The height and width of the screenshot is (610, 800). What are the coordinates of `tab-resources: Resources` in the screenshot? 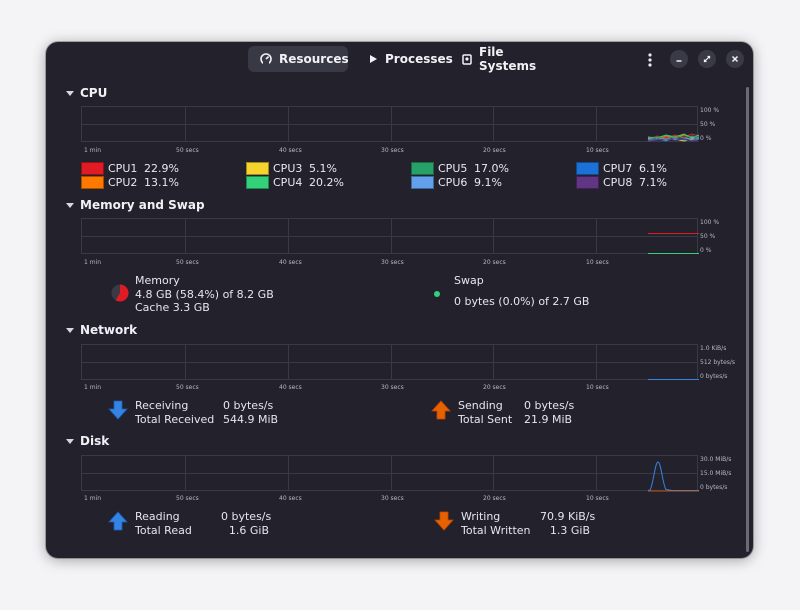 It's located at (298, 59).